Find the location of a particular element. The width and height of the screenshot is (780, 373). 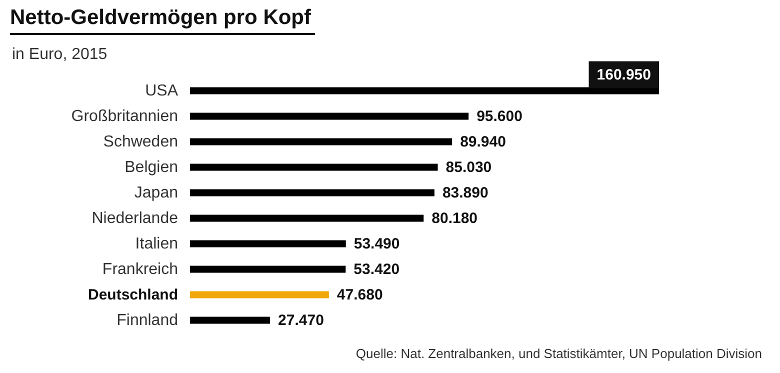

data-label: 53.420 is located at coordinates (377, 269).